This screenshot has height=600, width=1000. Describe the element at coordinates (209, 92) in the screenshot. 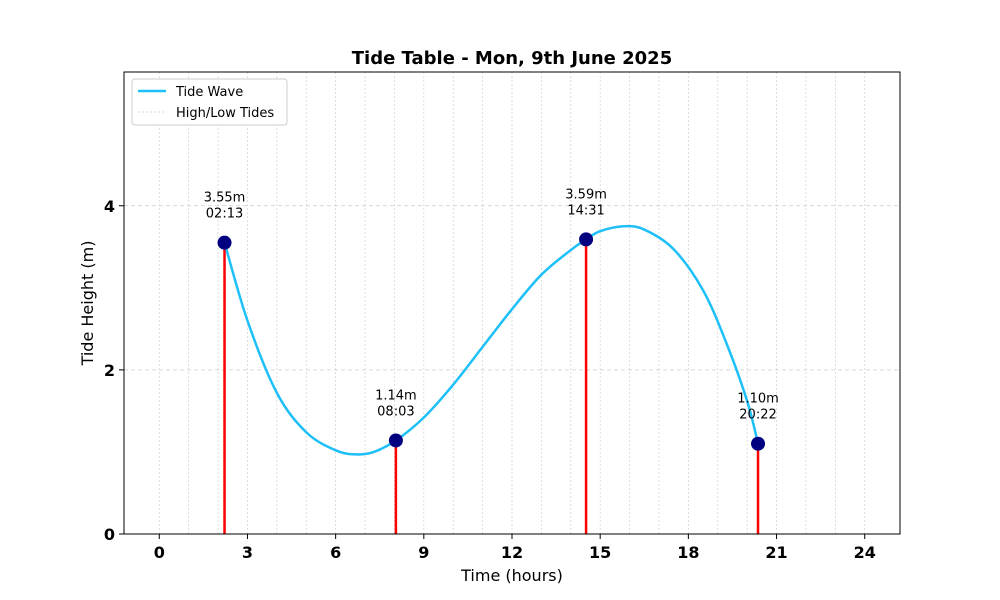

I see `legend-tide-wave-label: Tide Wave` at that location.